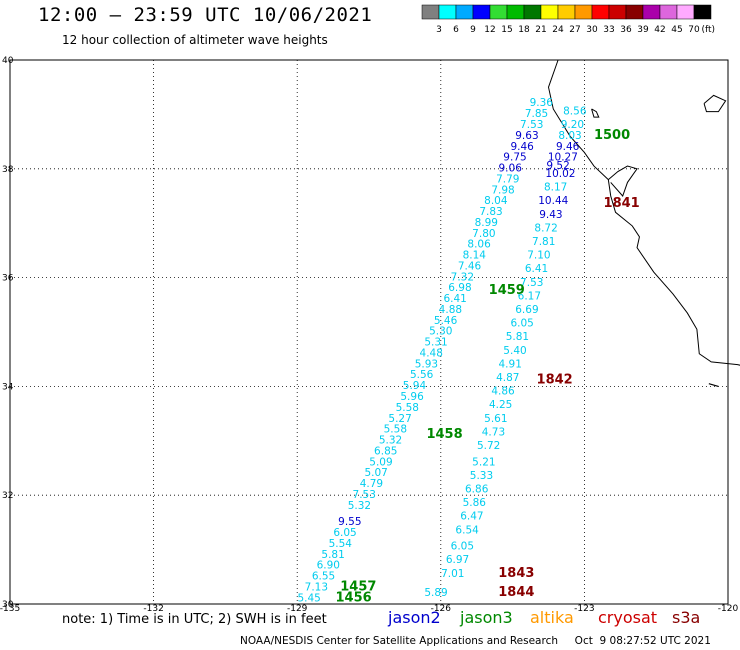 The image size is (740, 650). What do you see at coordinates (323, 577) in the screenshot?
I see `track-a-value: 6.55` at bounding box center [323, 577].